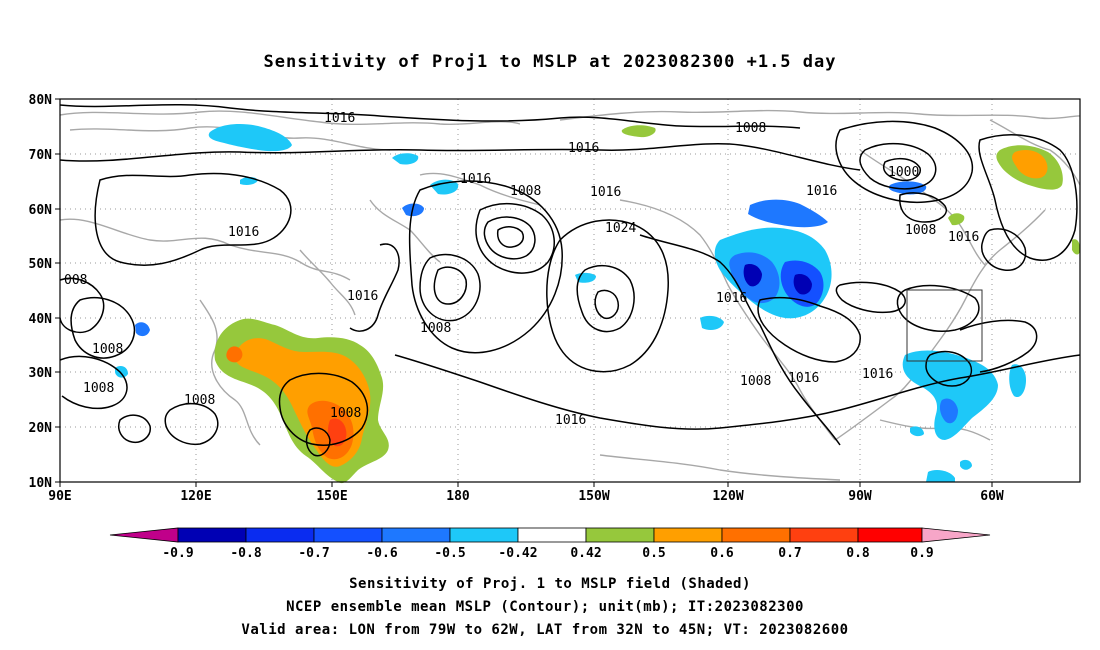 The height and width of the screenshot is (650, 1100). I want to click on lon-tick-label: 150W, so click(593, 496).